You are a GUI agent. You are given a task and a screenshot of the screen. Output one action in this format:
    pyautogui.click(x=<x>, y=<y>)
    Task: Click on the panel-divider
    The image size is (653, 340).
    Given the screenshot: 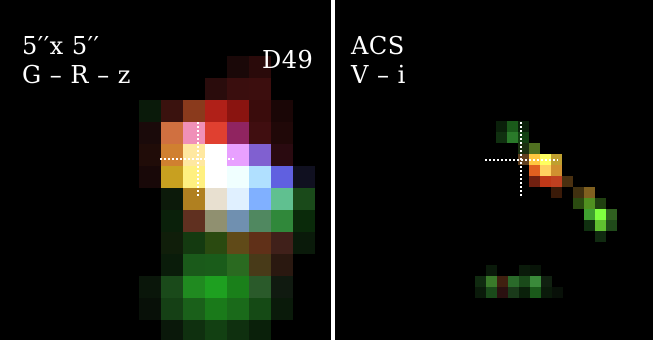 What is the action you would take?
    pyautogui.click(x=333, y=170)
    